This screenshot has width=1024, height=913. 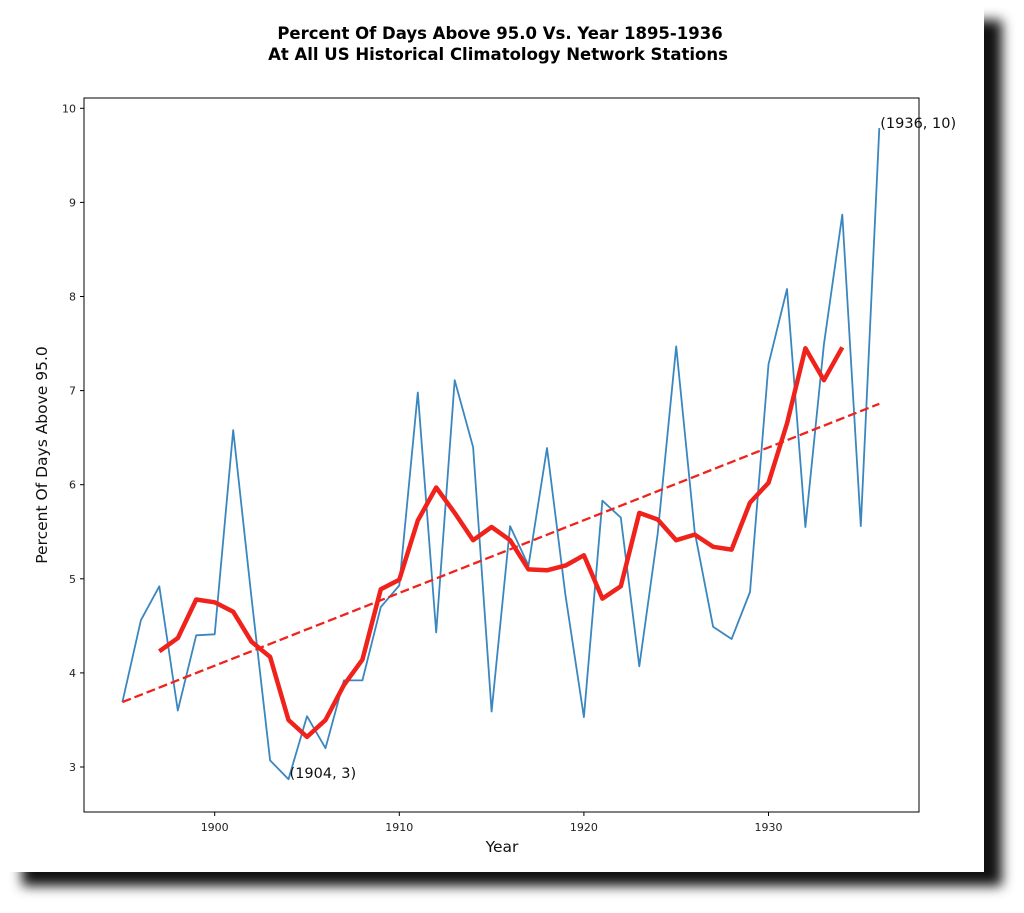 I want to click on y-tick-label: 6, so click(x=72, y=485).